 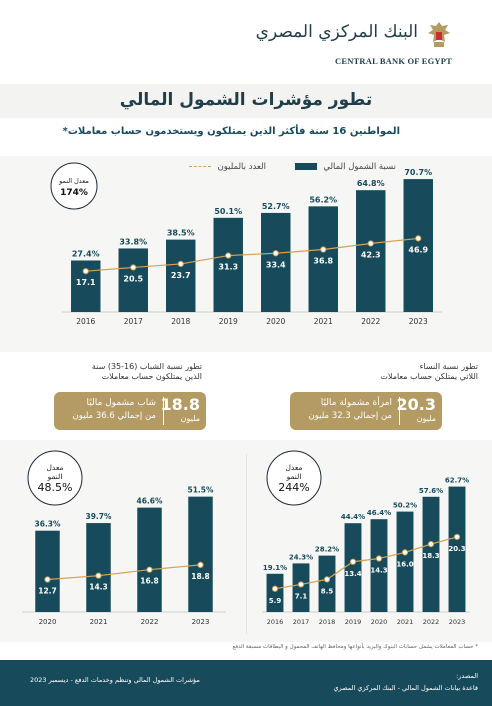 What do you see at coordinates (190, 418) in the screenshot?
I see `youth-stat-unit: مليون` at bounding box center [190, 418].